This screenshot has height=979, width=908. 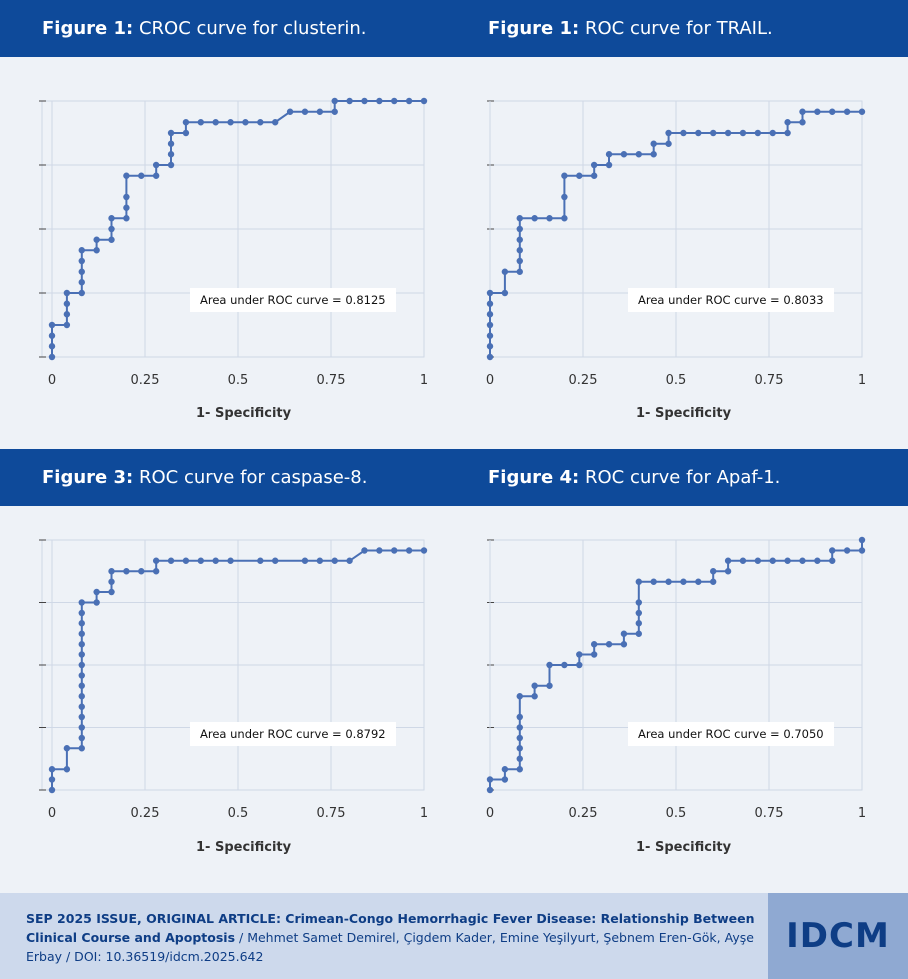 What do you see at coordinates (630, 28) in the screenshot?
I see `figure-2-title: Figure 1: ROC curve for TRAIL.` at bounding box center [630, 28].